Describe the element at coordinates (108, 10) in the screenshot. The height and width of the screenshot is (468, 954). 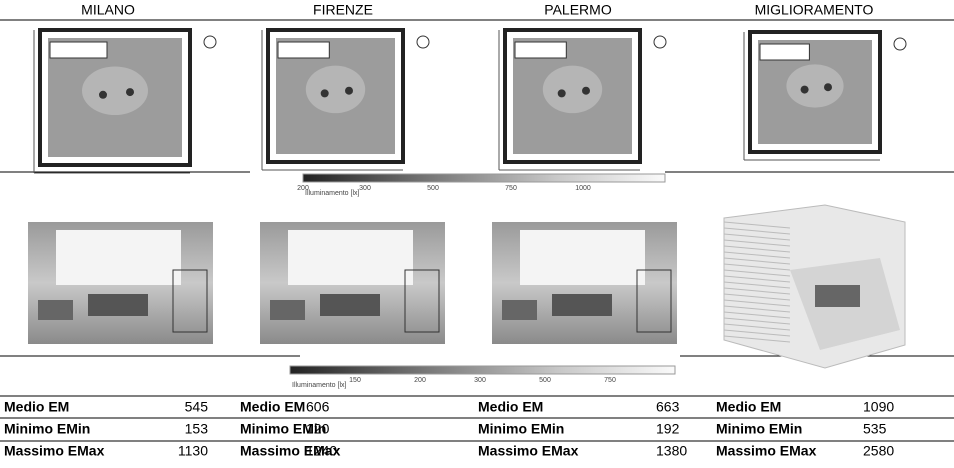
I see `column-header: MILANO` at that location.